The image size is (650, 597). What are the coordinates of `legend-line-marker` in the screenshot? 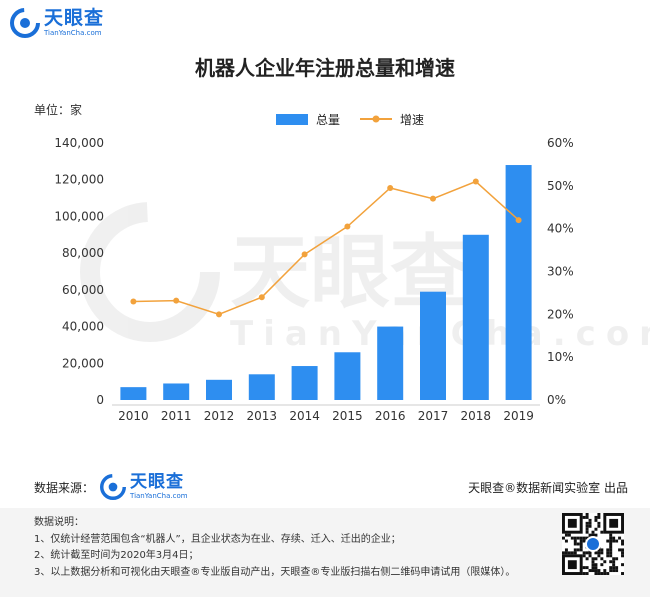 It's located at (376, 119).